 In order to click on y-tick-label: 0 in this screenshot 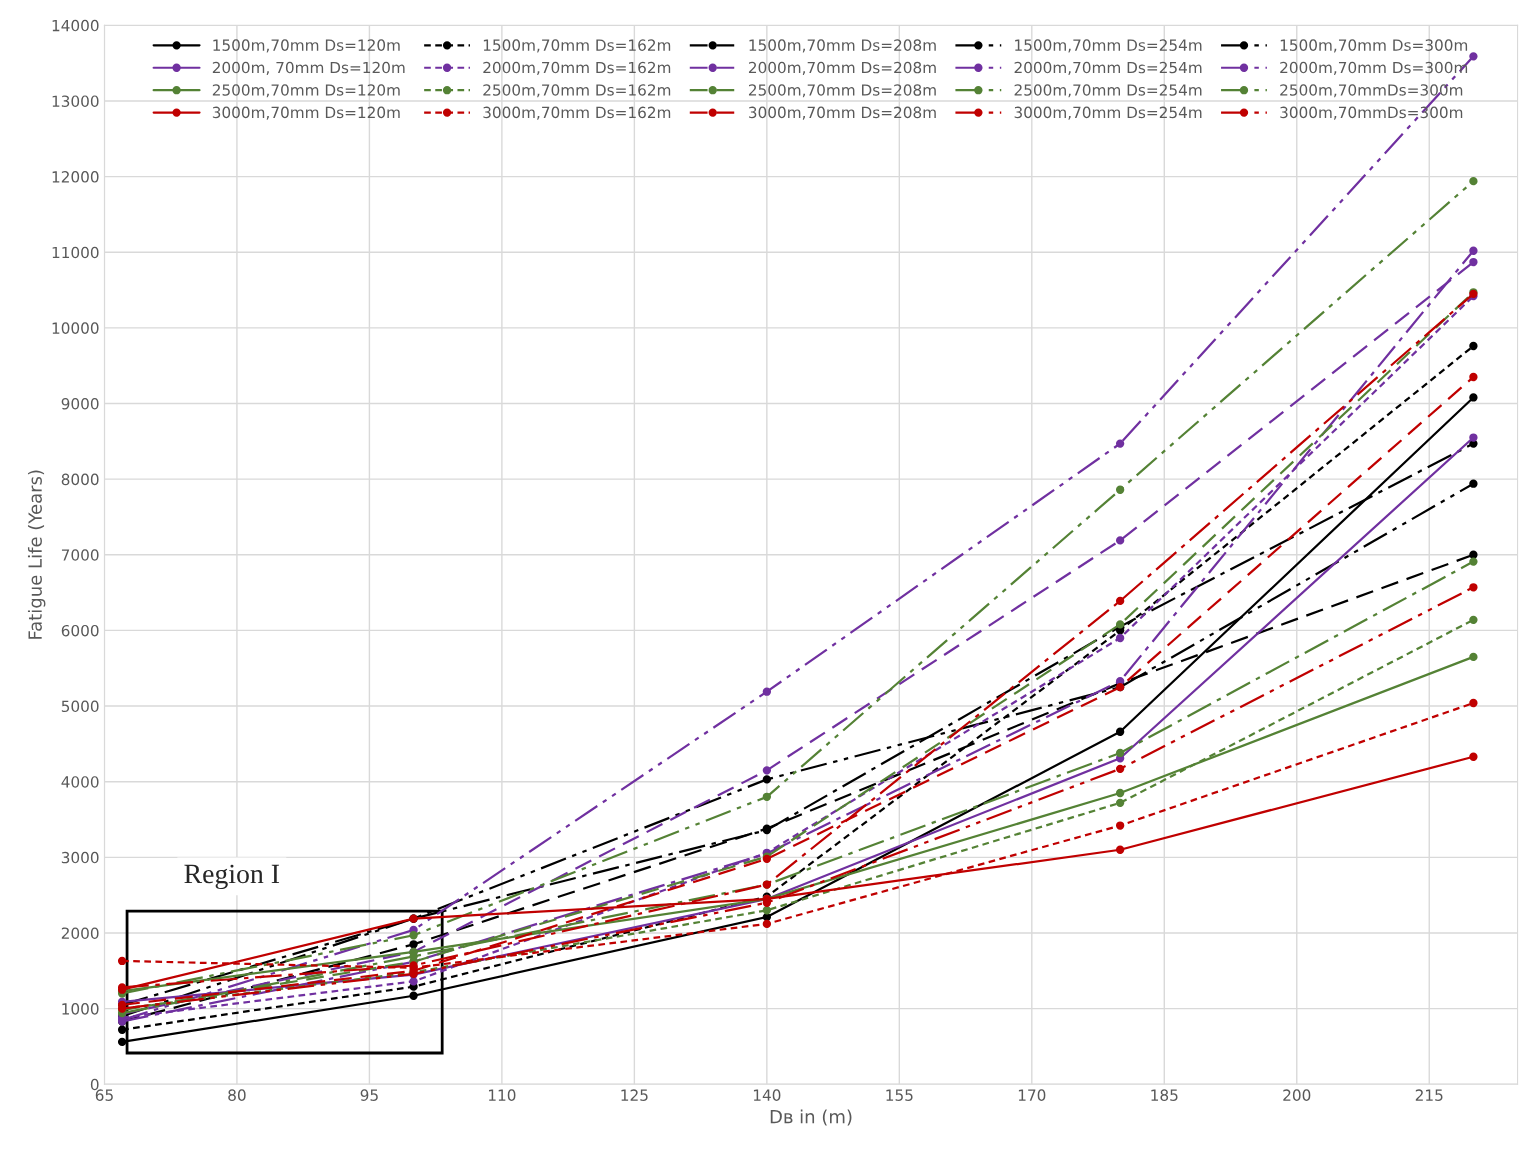, I will do `click(94, 1084)`.